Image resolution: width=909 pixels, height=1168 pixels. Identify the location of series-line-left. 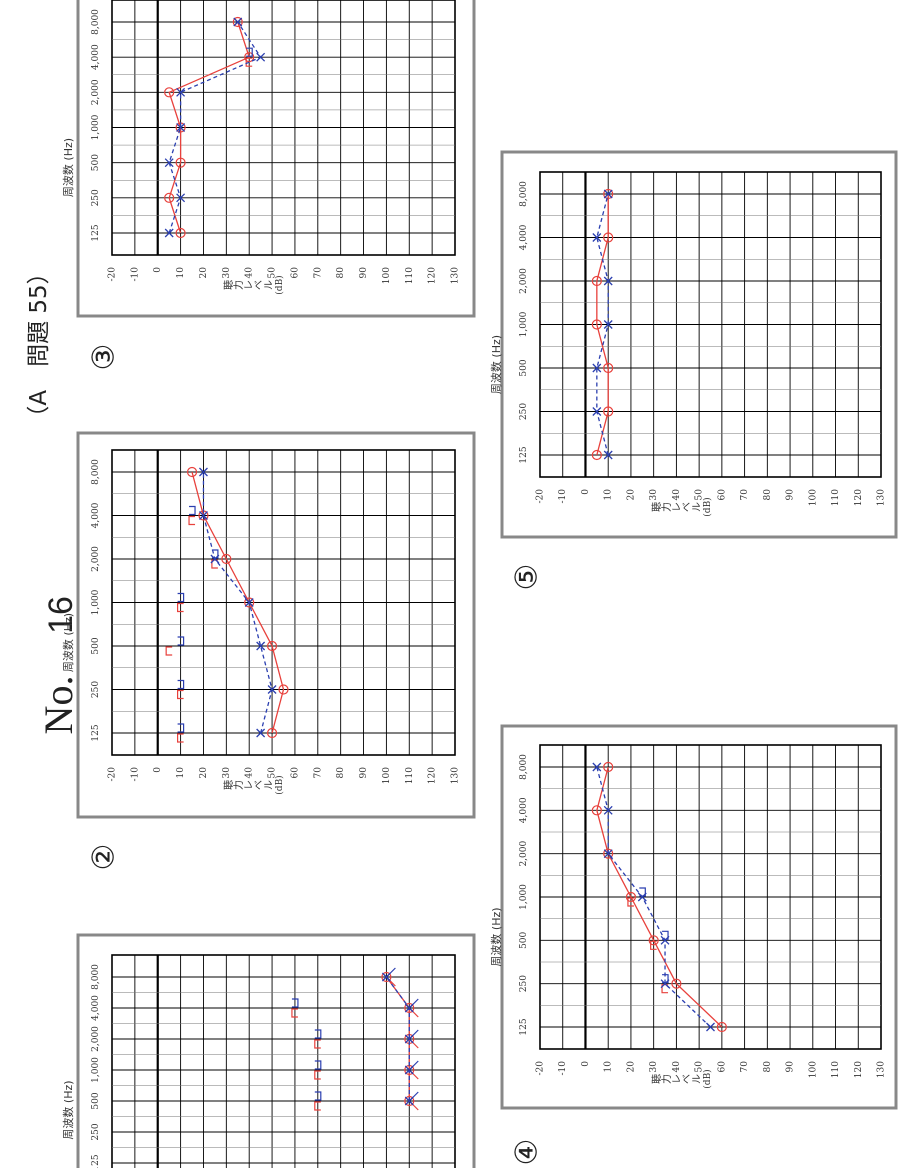
(397, 1038).